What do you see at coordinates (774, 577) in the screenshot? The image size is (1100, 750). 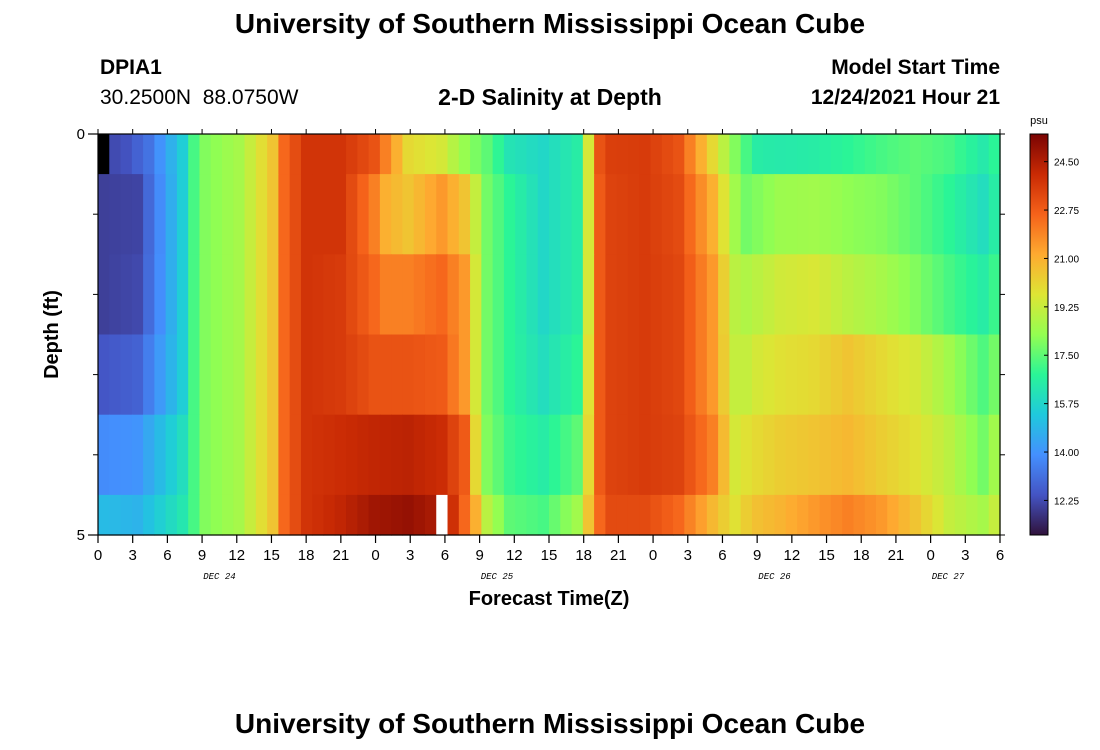 I see `date-label: DEC 26` at bounding box center [774, 577].